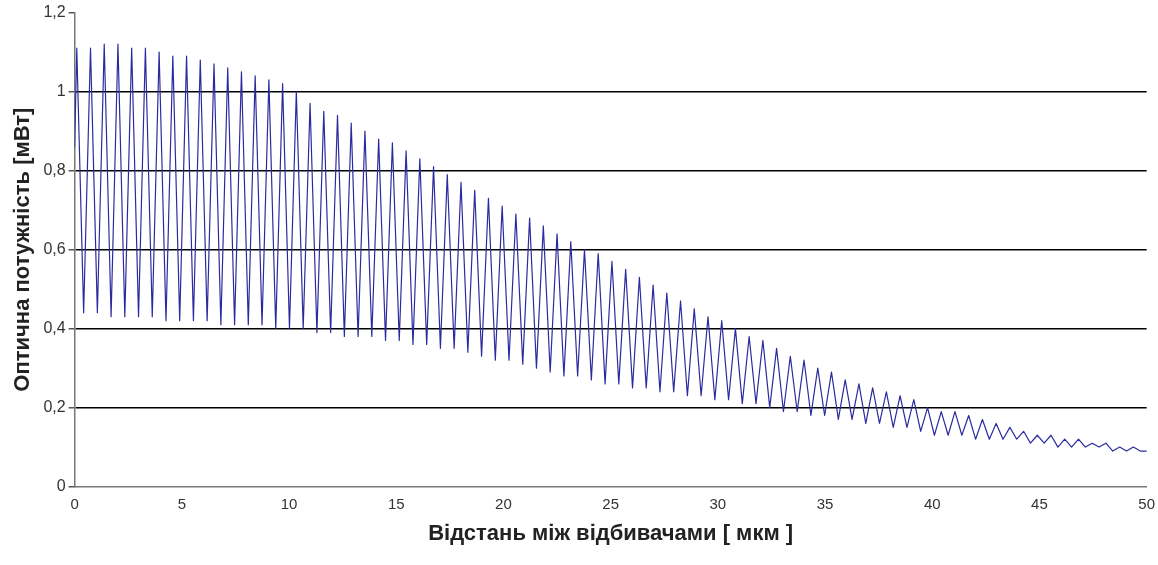 The width and height of the screenshot is (1158, 565). Describe the element at coordinates (610, 503) in the screenshot. I see `x-tick-label: 25` at that location.